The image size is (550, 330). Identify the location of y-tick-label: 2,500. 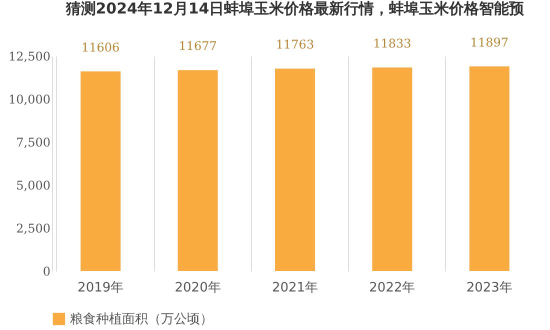
(33, 229).